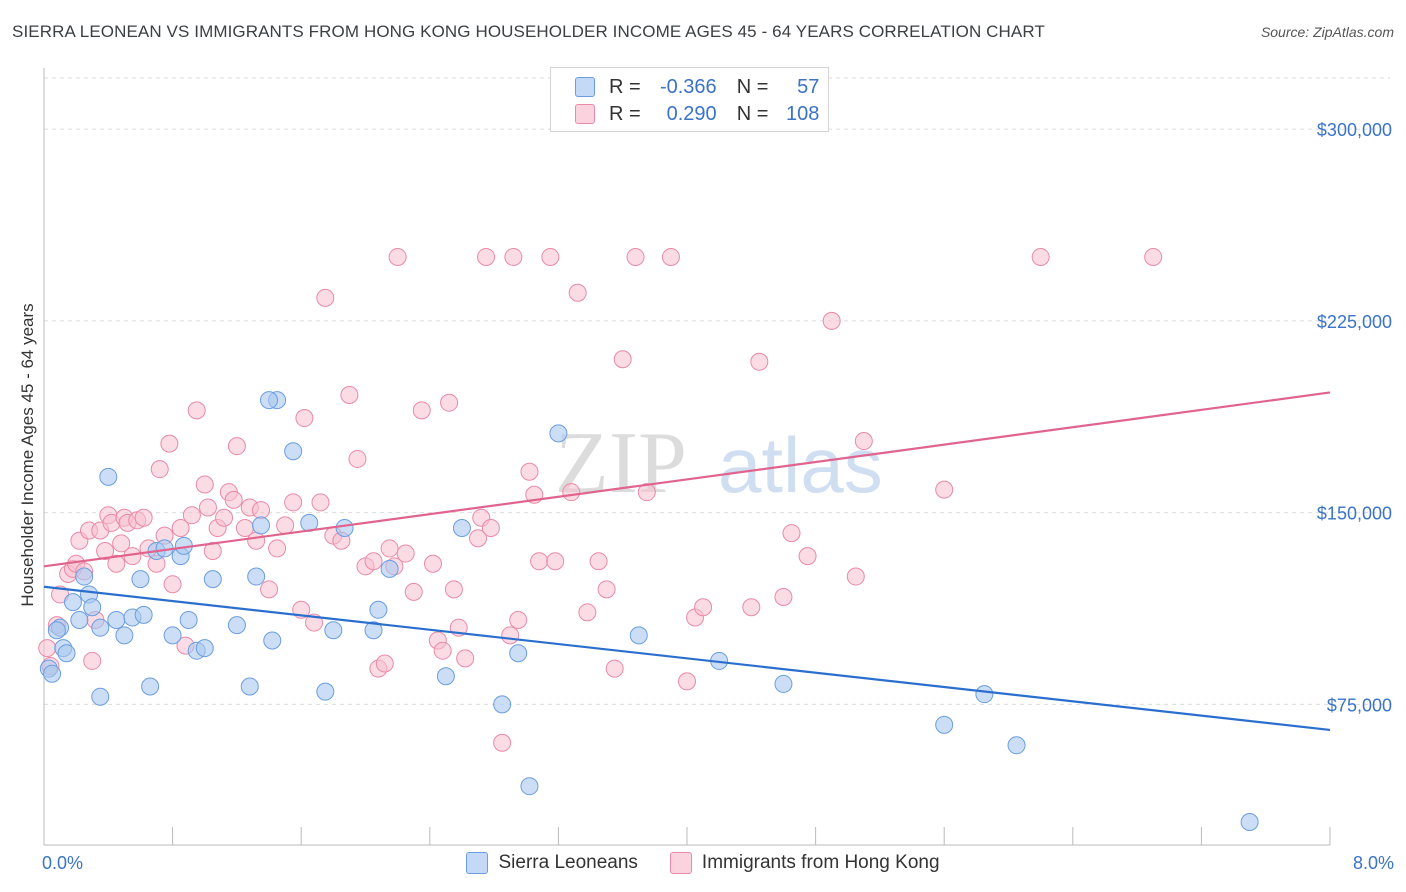  I want to click on legend-item-sierra-leoneans: Sierra Leoneans, so click(552, 863).